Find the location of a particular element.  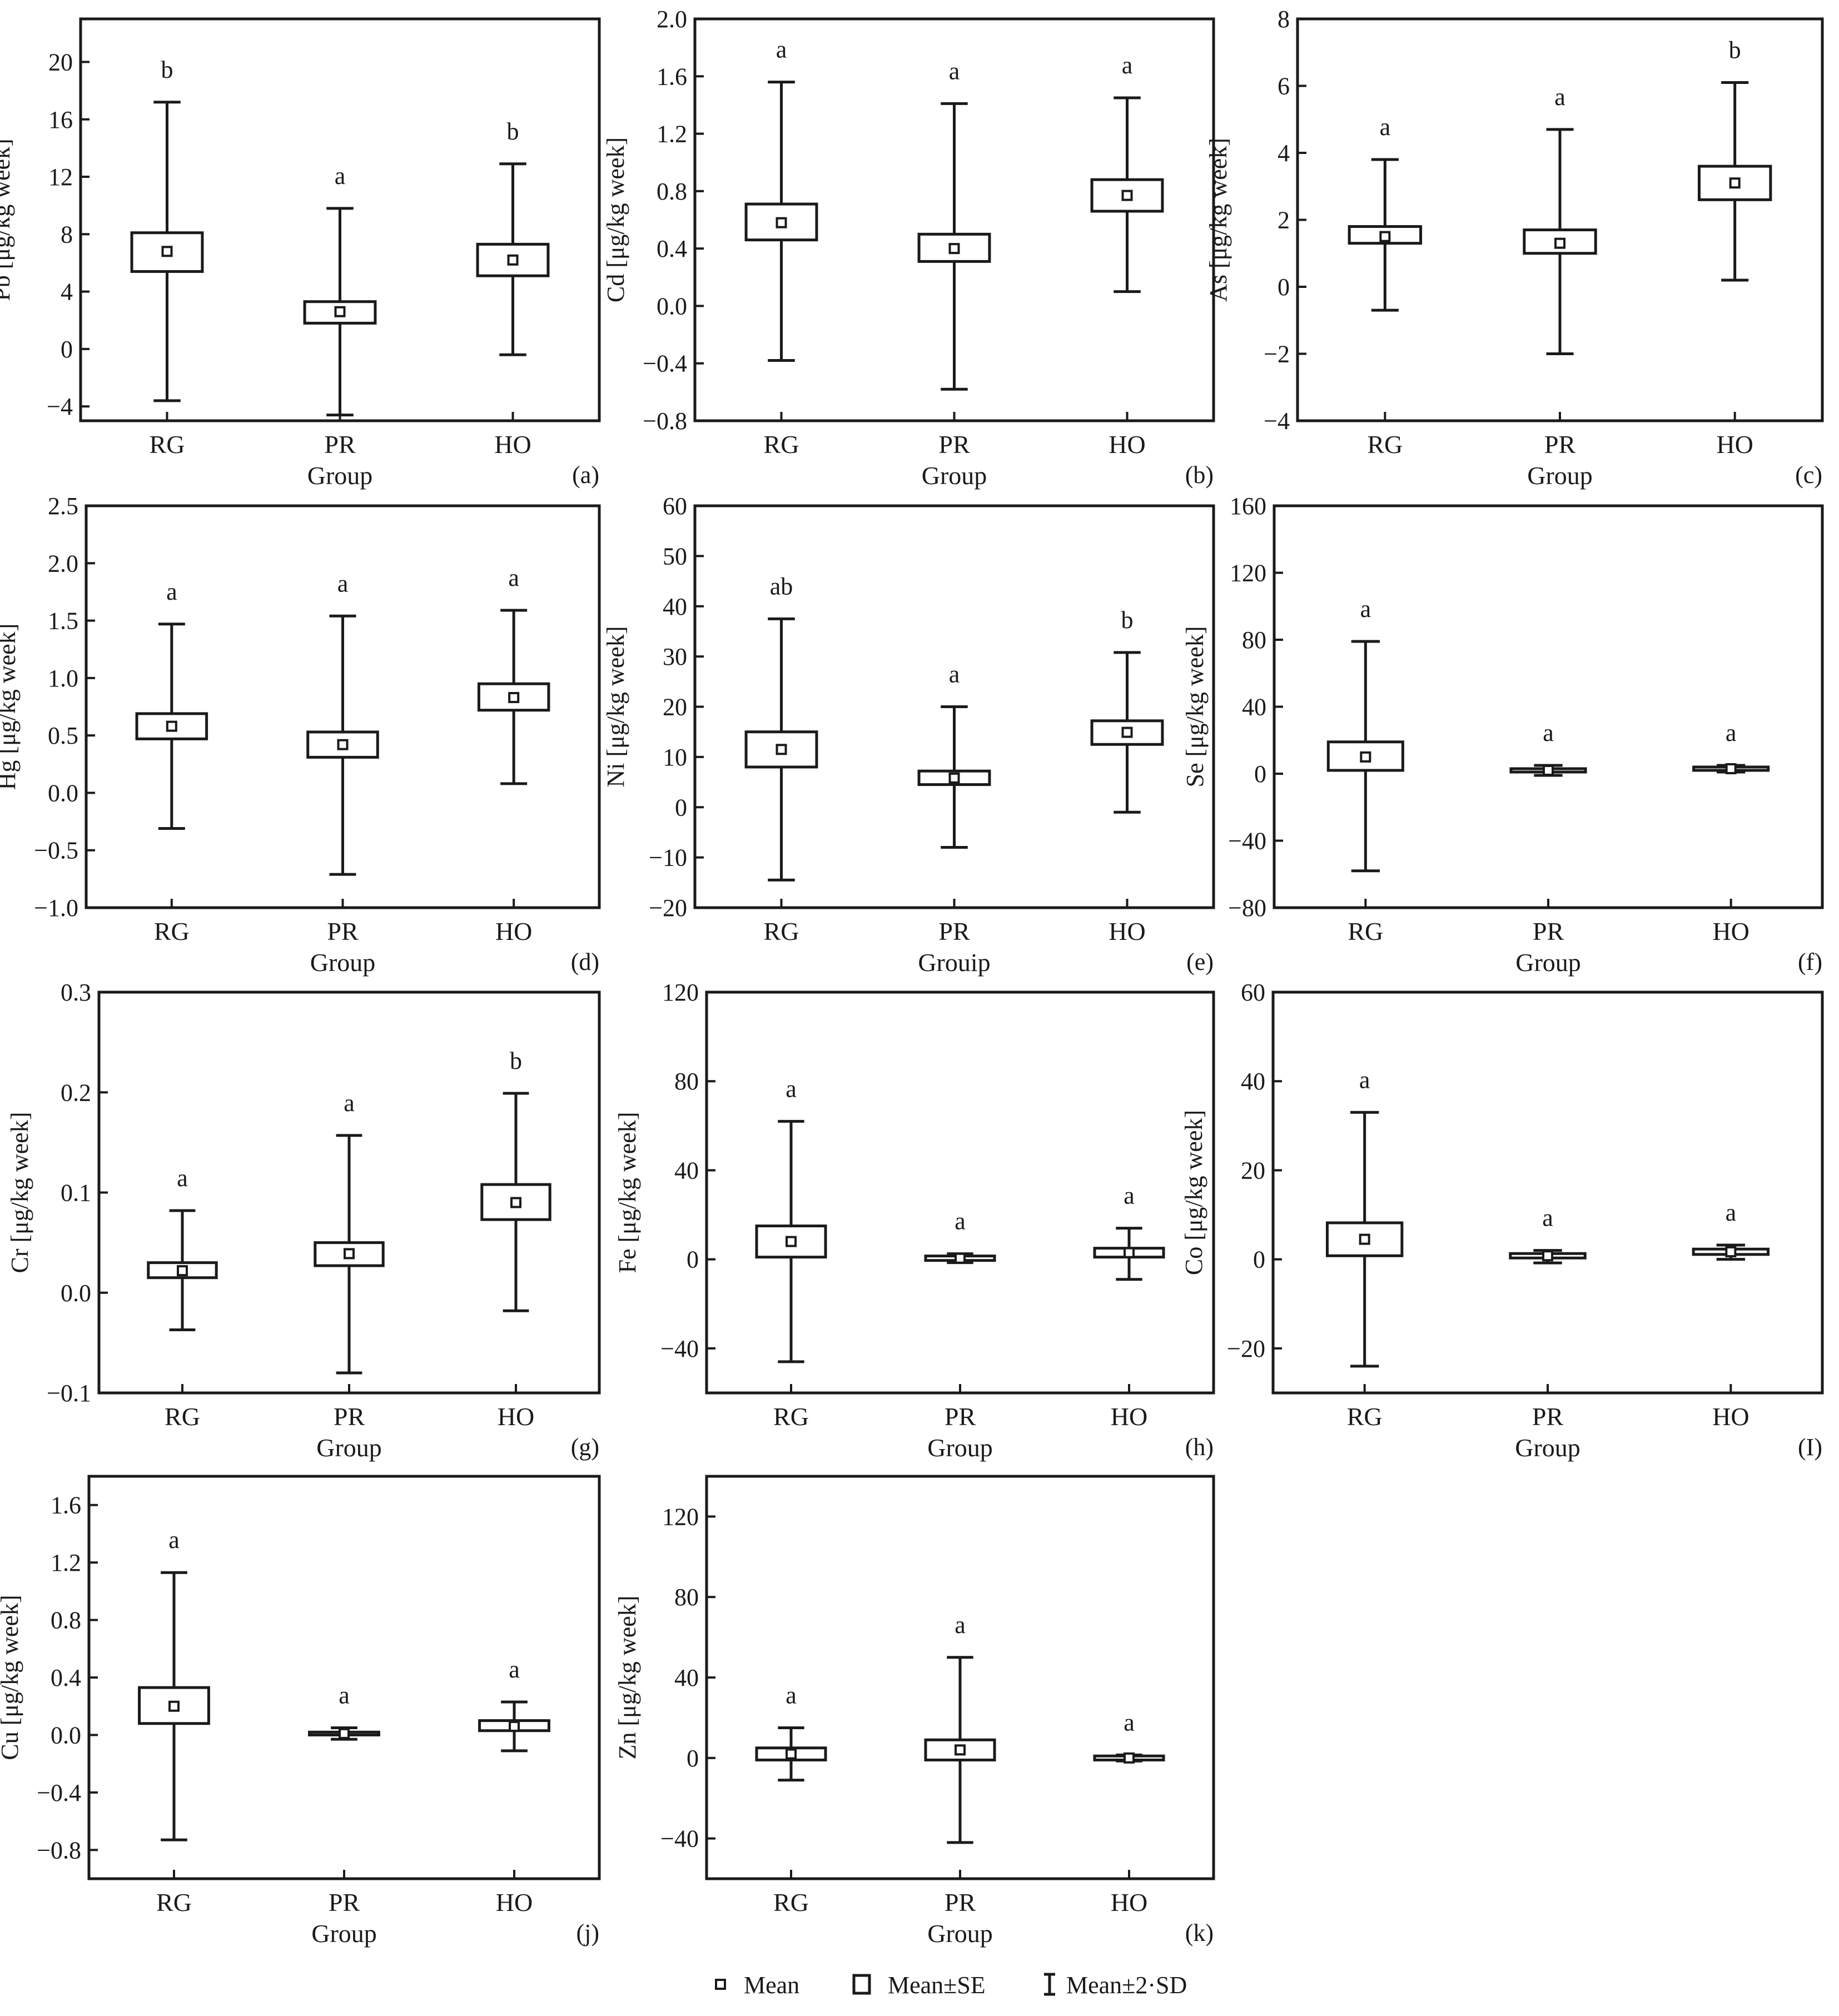

x-tick-label: RG is located at coordinates (1385, 444).